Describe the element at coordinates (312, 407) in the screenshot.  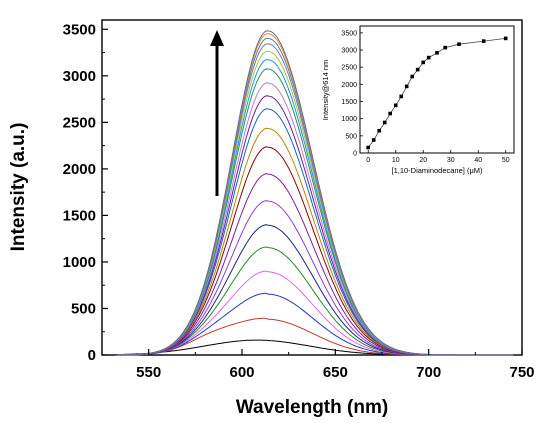
I see `x-axis-title: Wavelength (nm)` at that location.